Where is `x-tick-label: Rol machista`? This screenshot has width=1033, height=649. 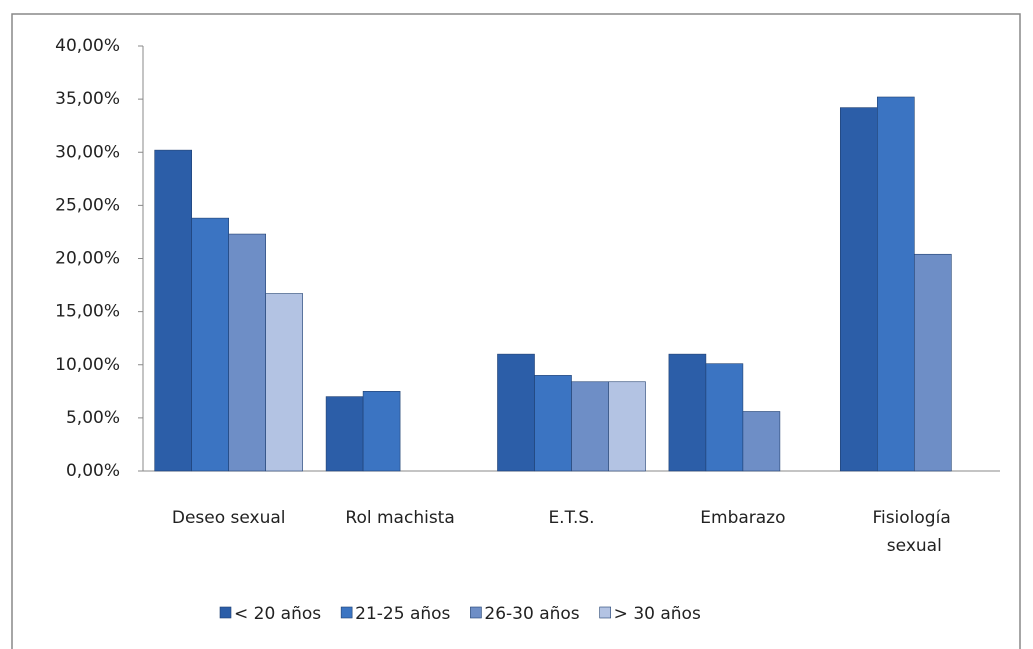 x-tick-label: Rol machista is located at coordinates (399, 518).